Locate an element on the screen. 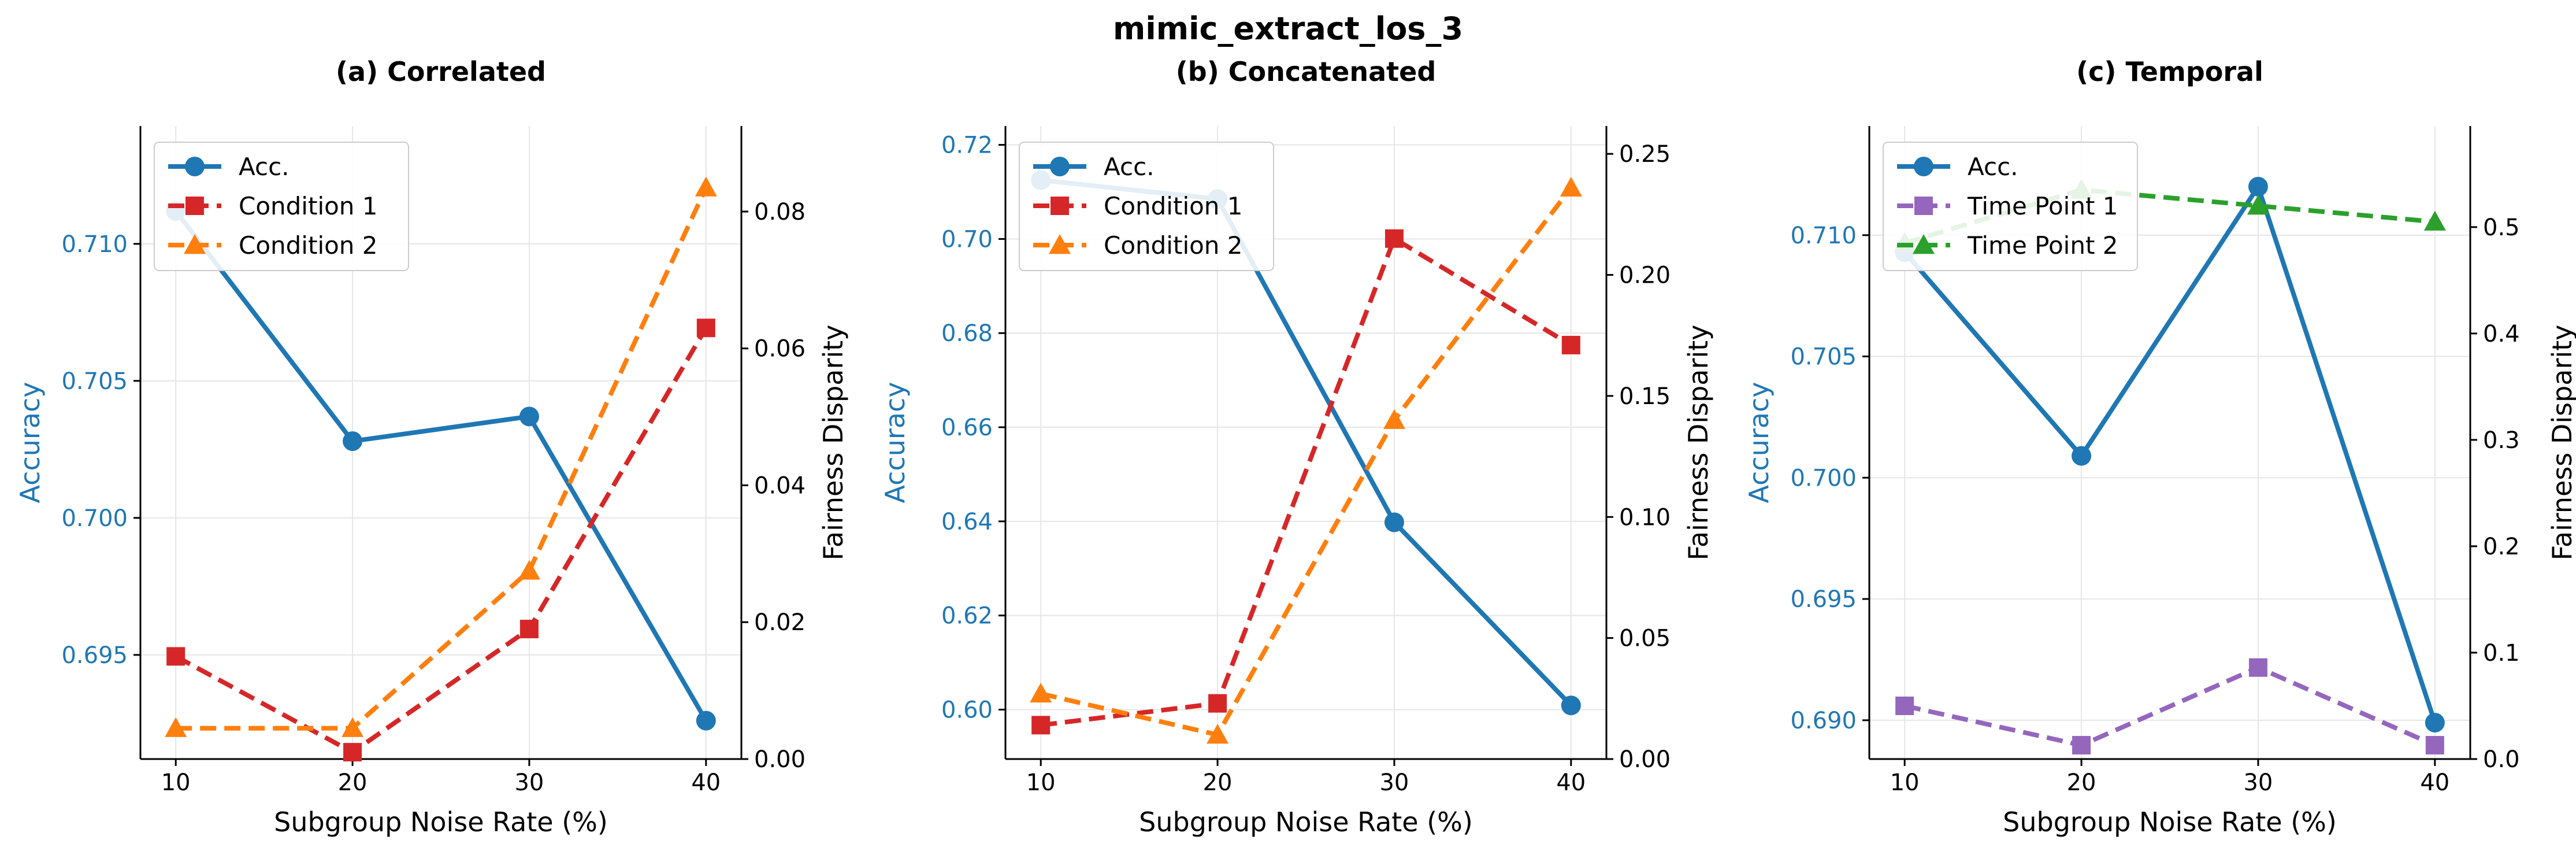 This screenshot has height=855, width=2576. right-y-tick-label: 0.2 is located at coordinates (2501, 547).